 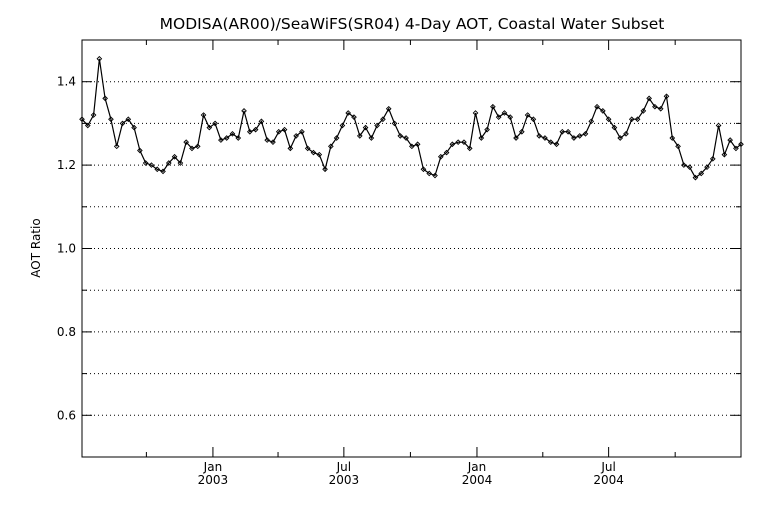 I want to click on y-tick-label: 0.8, so click(x=66, y=332).